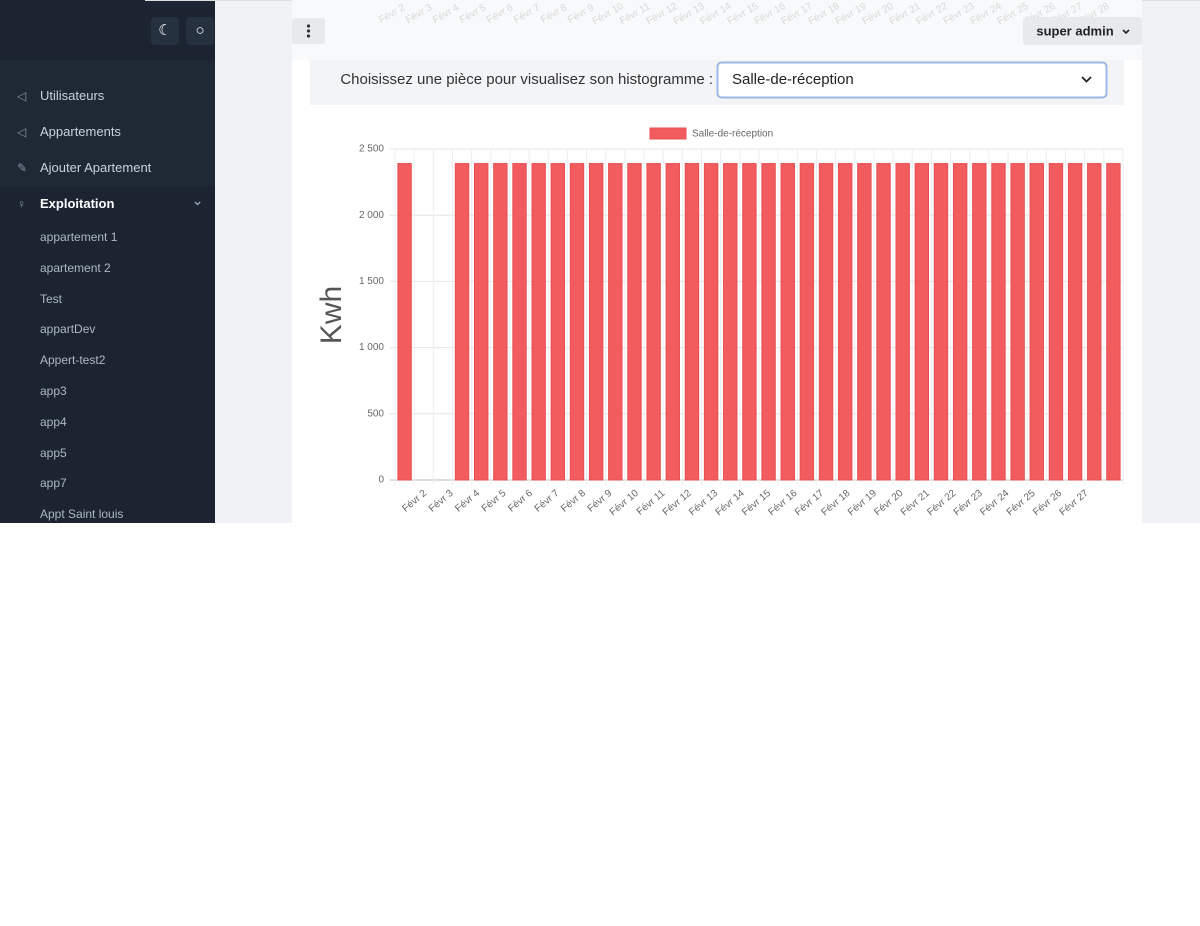 The height and width of the screenshot is (926, 1200). I want to click on menu-label: Ajouter Apartement, so click(96, 167).